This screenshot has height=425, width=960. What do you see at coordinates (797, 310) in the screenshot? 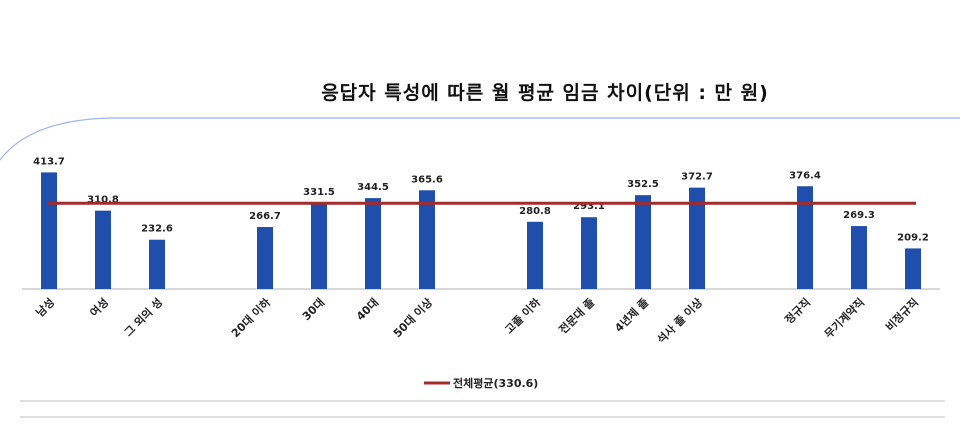
I see `category-label: 정규직` at bounding box center [797, 310].